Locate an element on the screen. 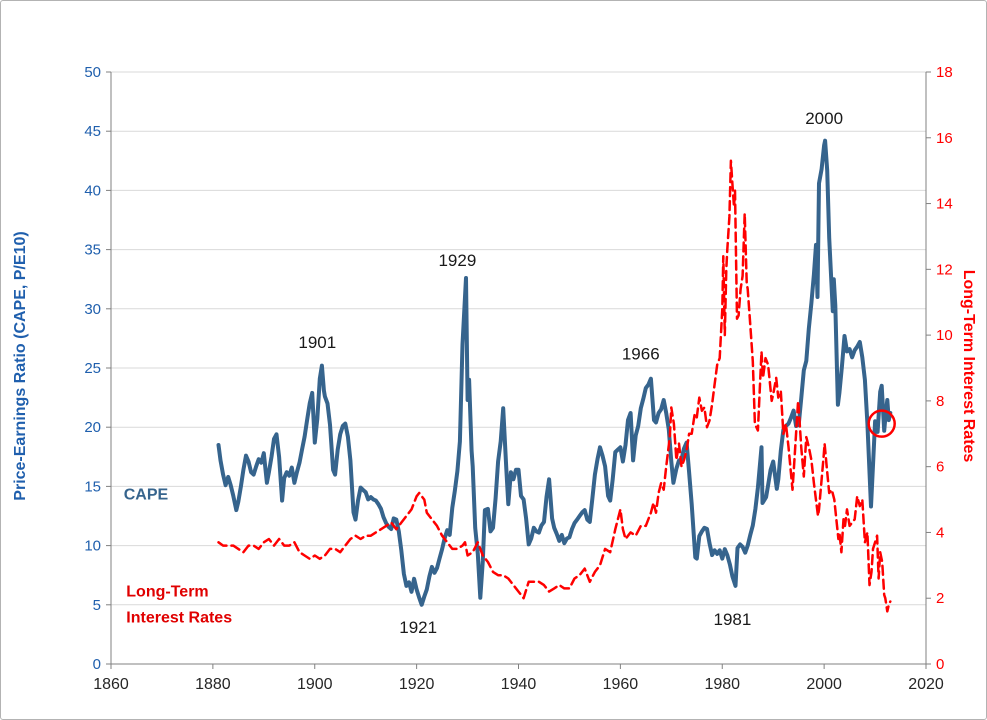  y-left-tick-label: 5 is located at coordinates (97, 605).